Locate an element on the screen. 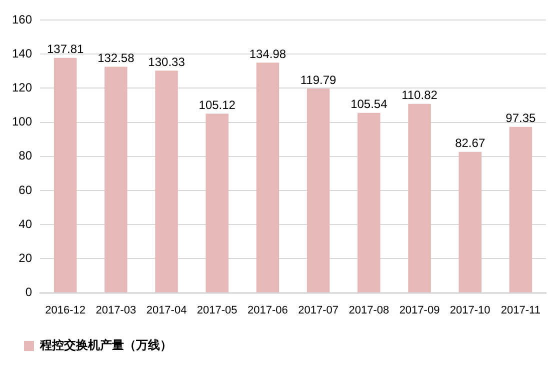  y-tick-label: 0 is located at coordinates (28, 292).